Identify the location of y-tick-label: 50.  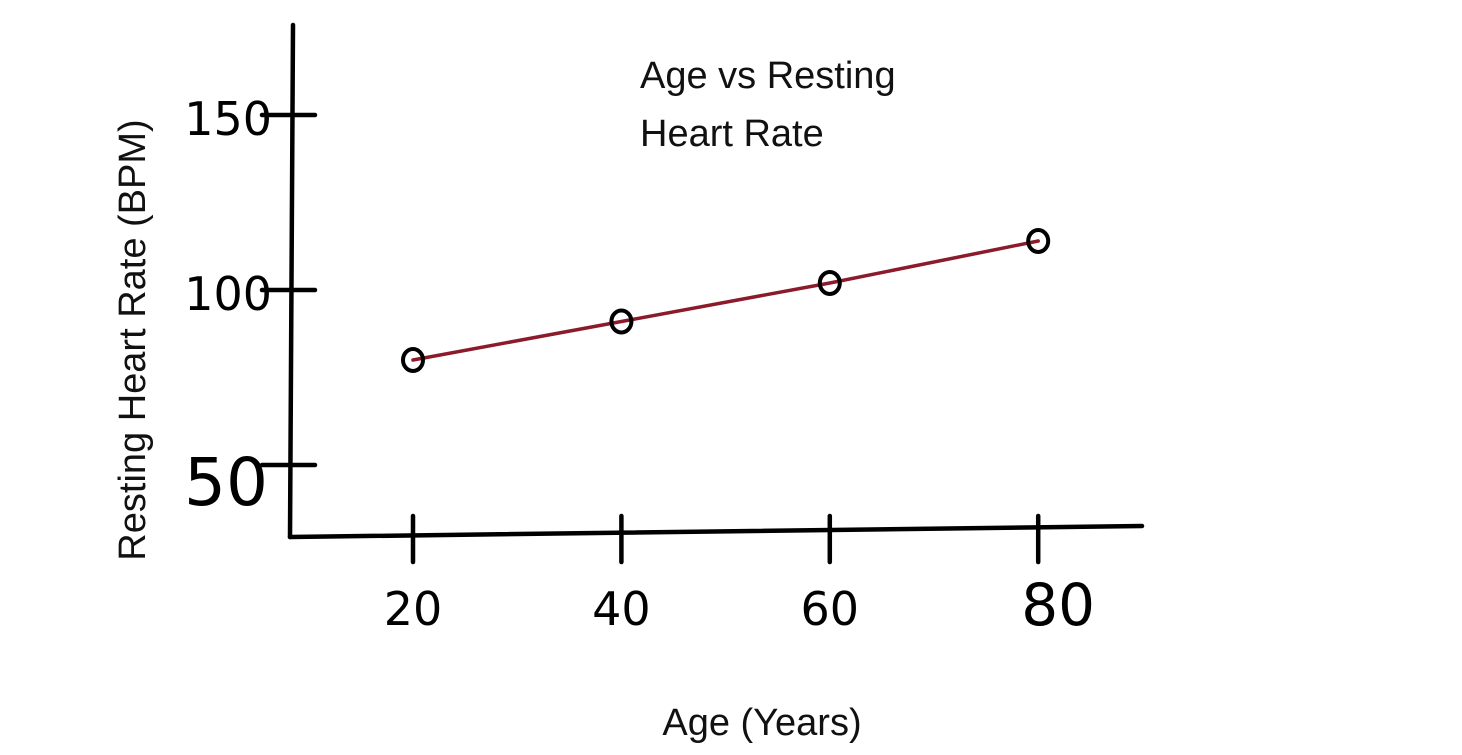
(226, 482).